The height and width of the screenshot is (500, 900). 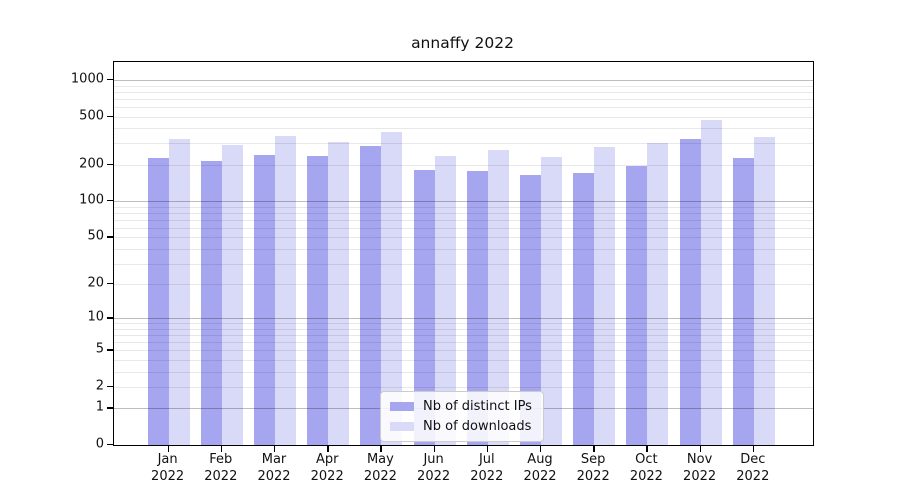 I want to click on legend-label: Nb of downloads, so click(x=477, y=426).